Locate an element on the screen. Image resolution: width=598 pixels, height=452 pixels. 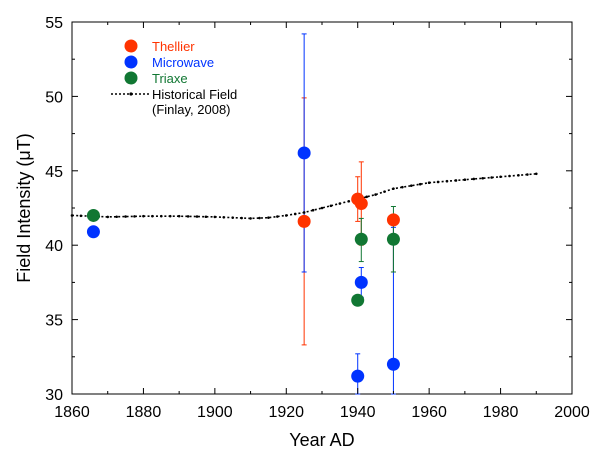
historical-field-curve is located at coordinates (304, 196).